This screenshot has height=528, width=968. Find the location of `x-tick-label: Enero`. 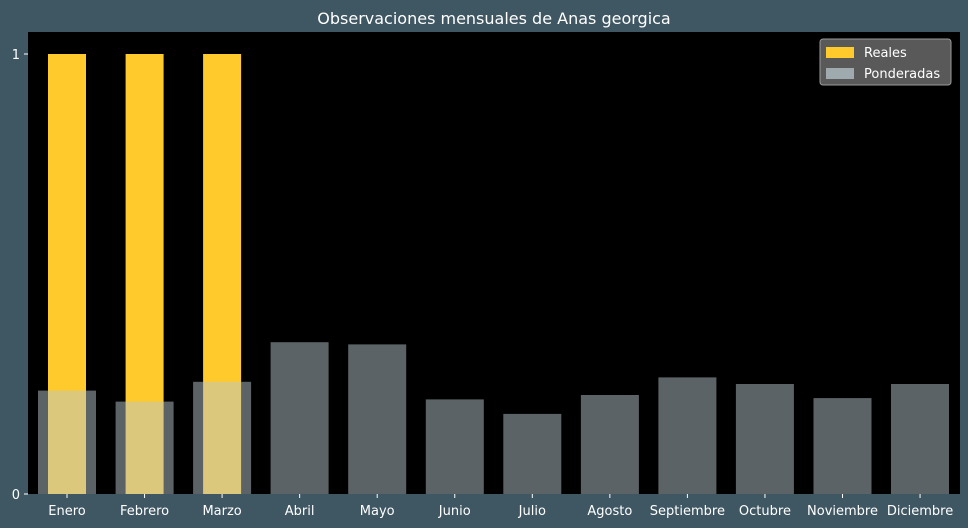

x-tick-label: Enero is located at coordinates (67, 511).